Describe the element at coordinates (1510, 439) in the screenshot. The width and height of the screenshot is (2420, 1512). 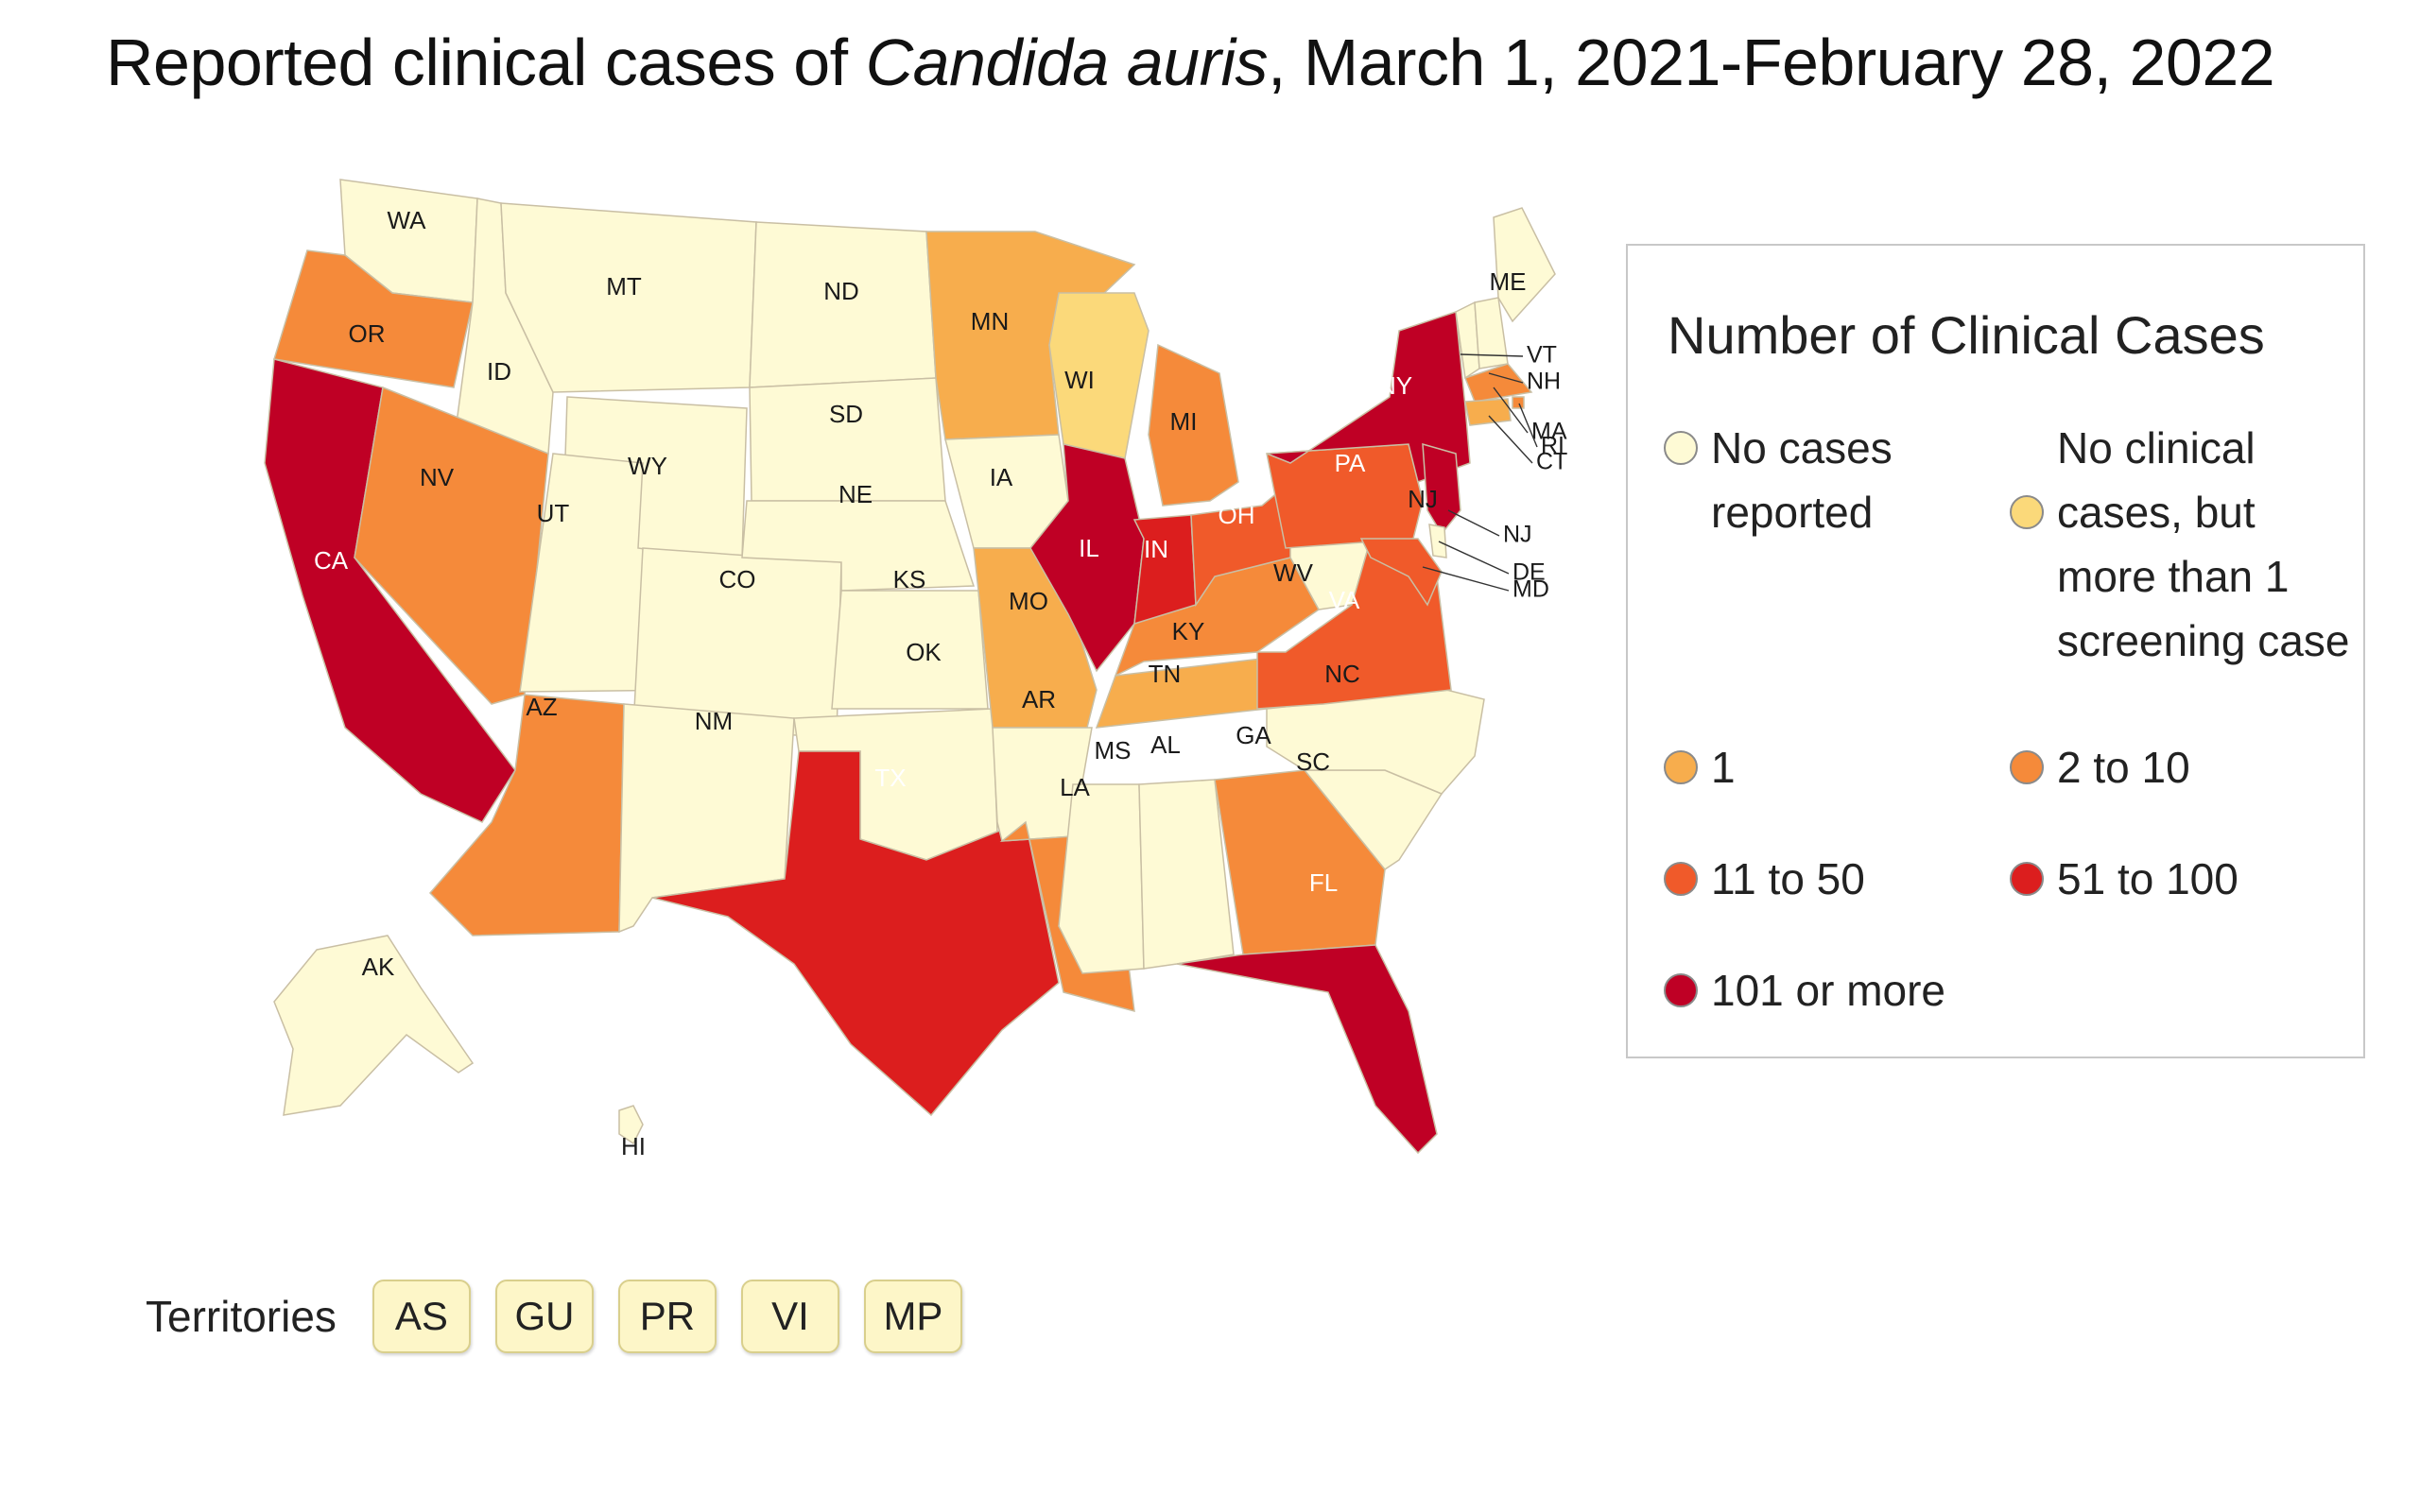
I see `leader-line-ct` at that location.